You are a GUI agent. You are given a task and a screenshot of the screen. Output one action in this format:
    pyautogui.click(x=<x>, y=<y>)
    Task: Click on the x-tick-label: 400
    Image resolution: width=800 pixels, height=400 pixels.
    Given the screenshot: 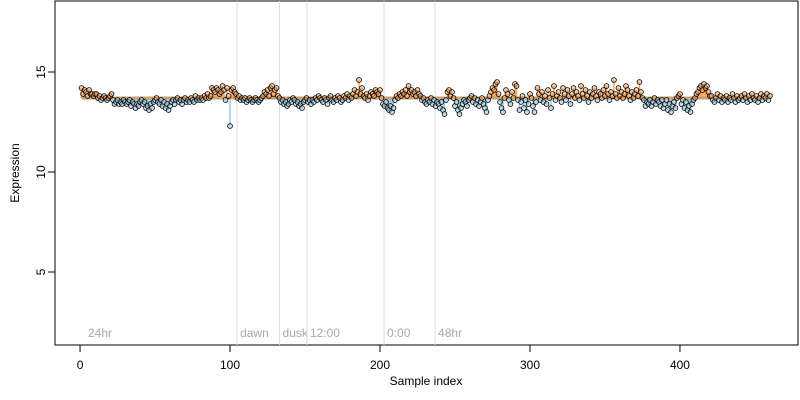 What is the action you would take?
    pyautogui.click(x=680, y=365)
    